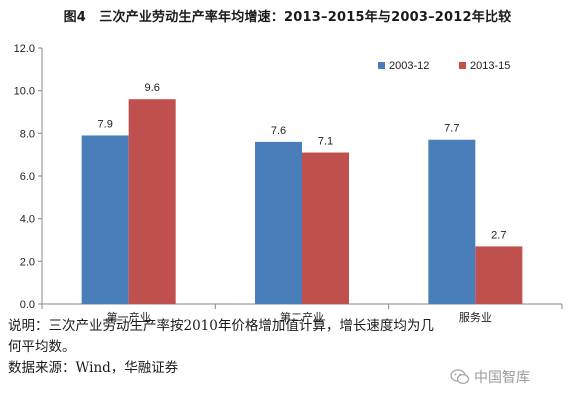 This screenshot has height=400, width=575. What do you see at coordinates (451, 129) in the screenshot?
I see `data-label: 7.7` at bounding box center [451, 129].